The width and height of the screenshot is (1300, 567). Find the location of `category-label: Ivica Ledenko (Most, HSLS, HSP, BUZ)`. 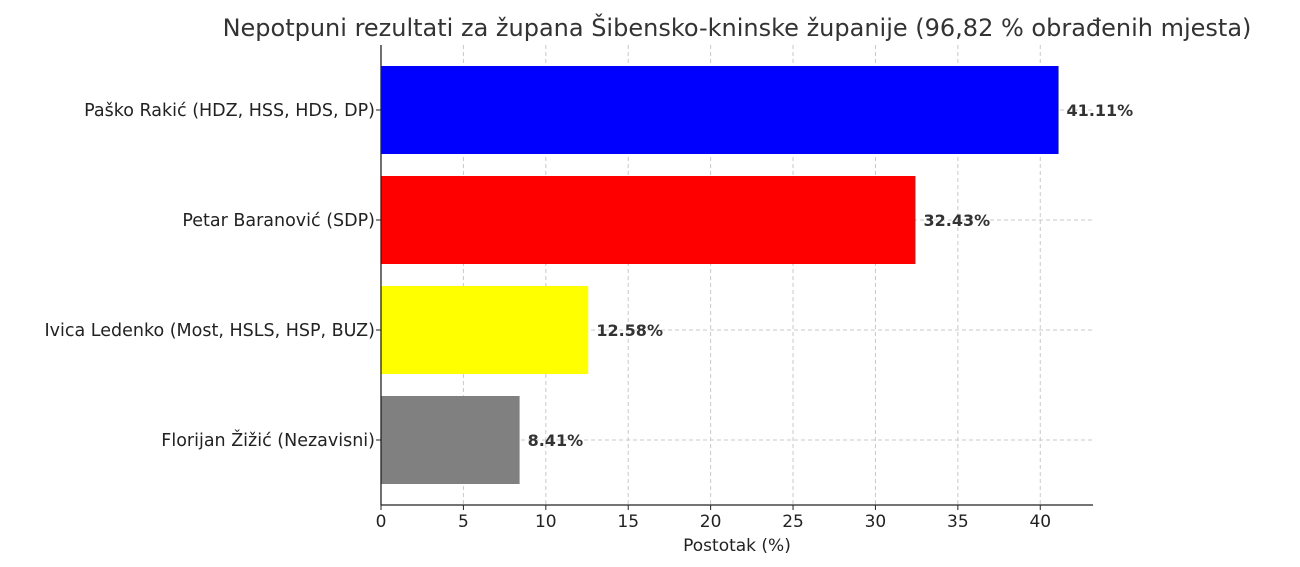

category-label: Ivica Ledenko (Most, HSLS, HSP, BUZ) is located at coordinates (209, 331).